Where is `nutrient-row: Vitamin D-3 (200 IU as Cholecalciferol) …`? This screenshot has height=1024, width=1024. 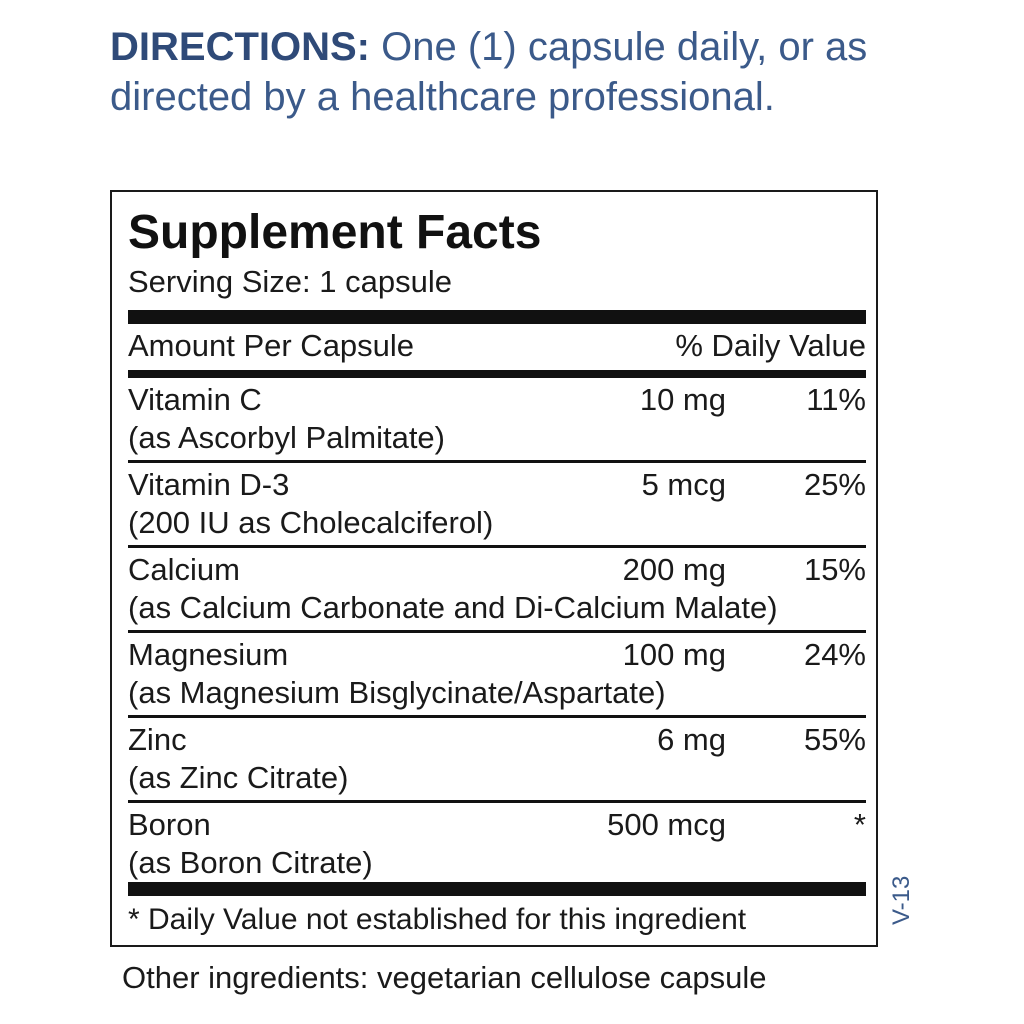 nutrient-row: Vitamin D-3 (200 IU as Cholecalciferol) … is located at coordinates (497, 505).